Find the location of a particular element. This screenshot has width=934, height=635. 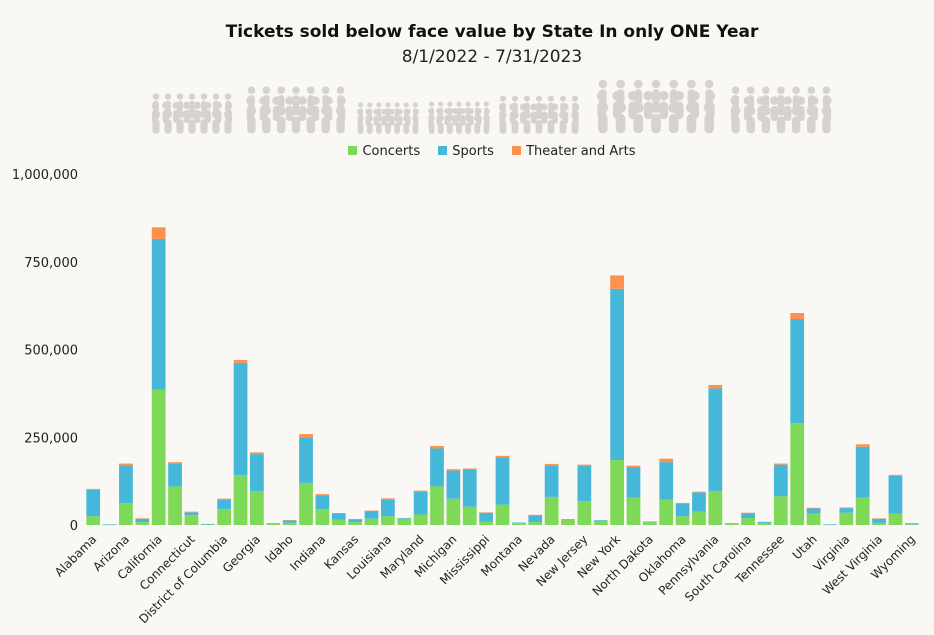

bar-concerts-vermont is located at coordinates (830, 525).